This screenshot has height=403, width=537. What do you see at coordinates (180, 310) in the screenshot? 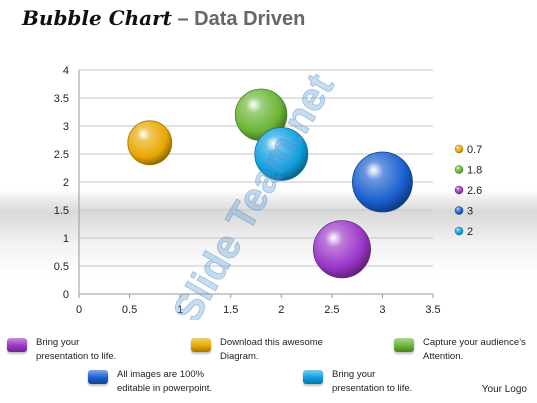
I see `x-tick-label: 1` at bounding box center [180, 310].